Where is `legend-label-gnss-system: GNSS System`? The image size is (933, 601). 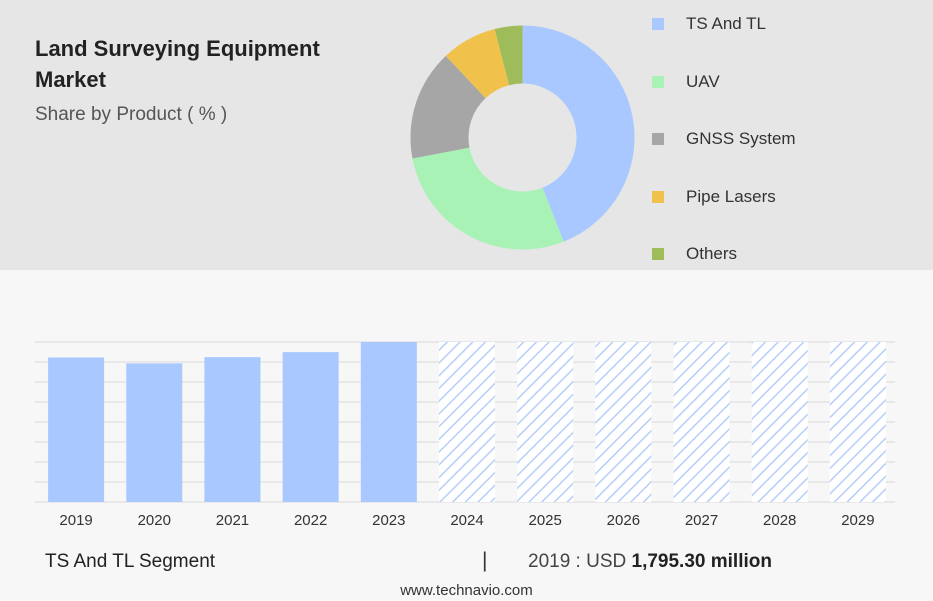
legend-label-gnss-system: GNSS System is located at coordinates (741, 138).